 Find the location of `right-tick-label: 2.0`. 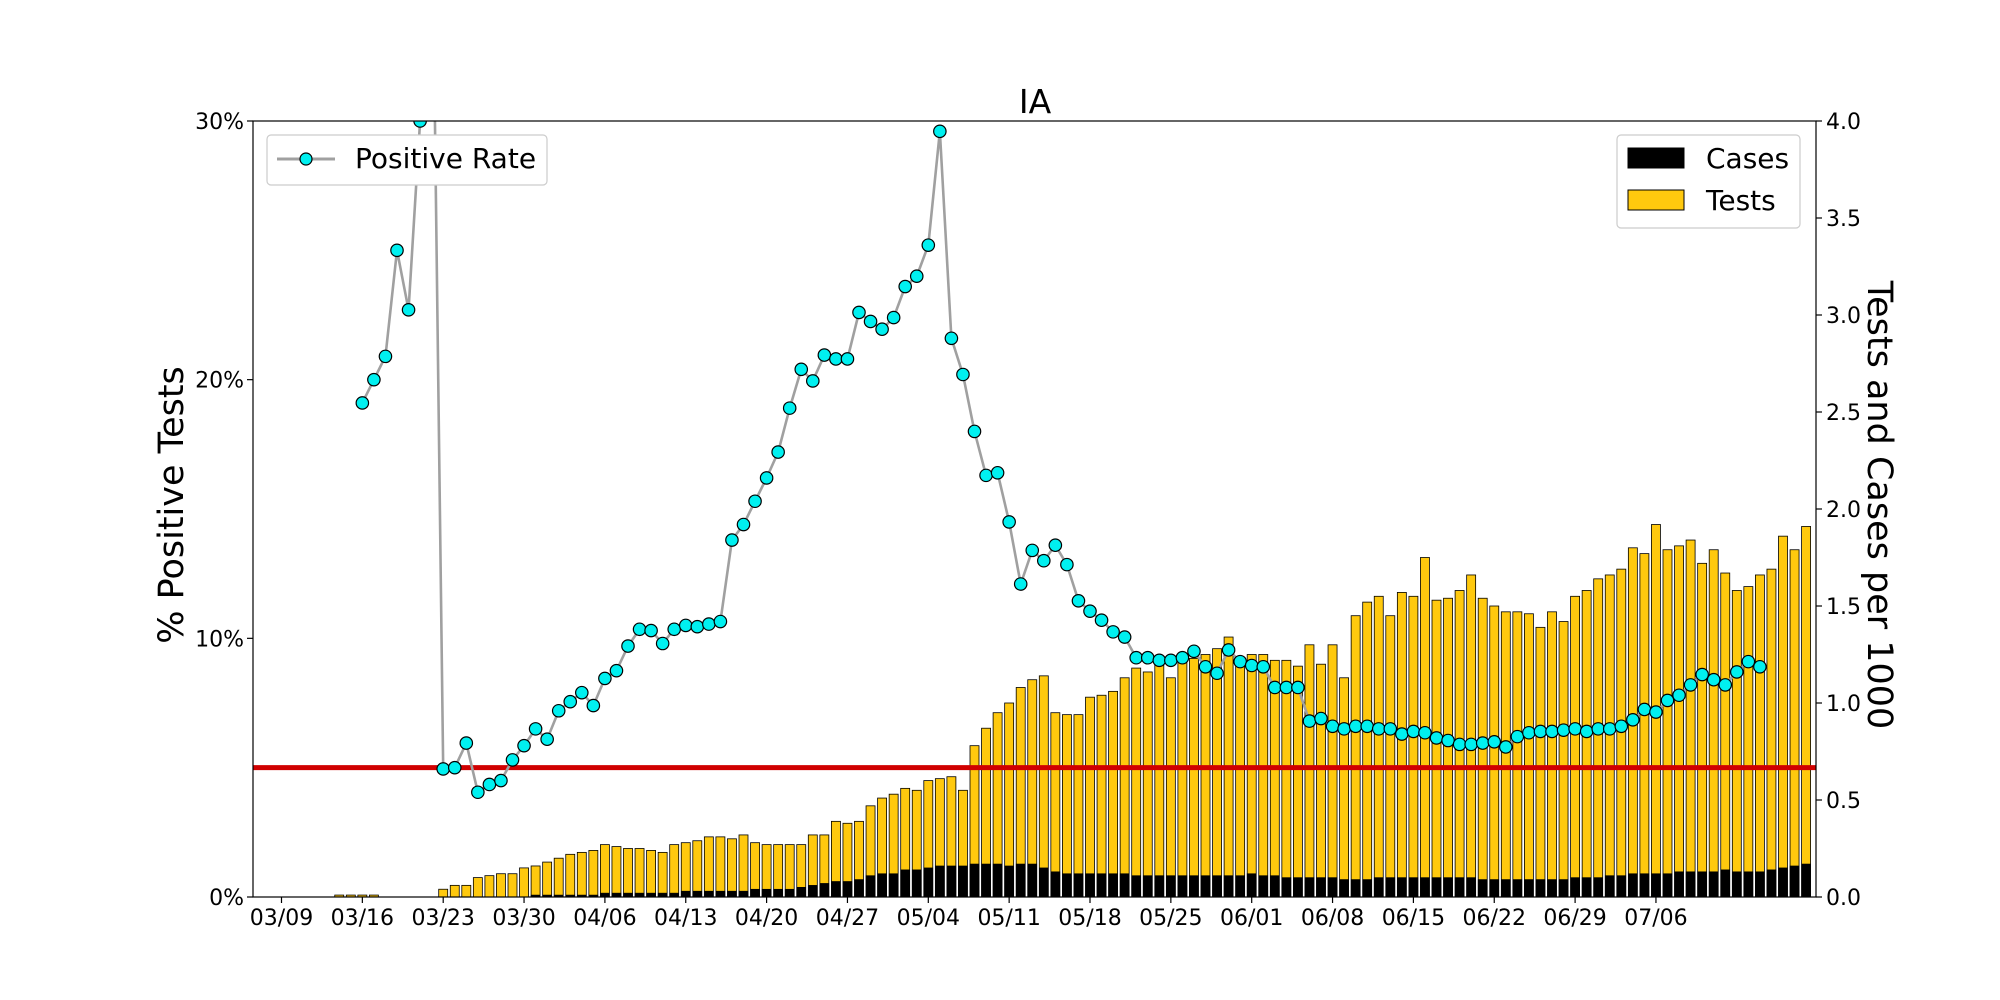

right-tick-label: 2.0 is located at coordinates (1843, 510).